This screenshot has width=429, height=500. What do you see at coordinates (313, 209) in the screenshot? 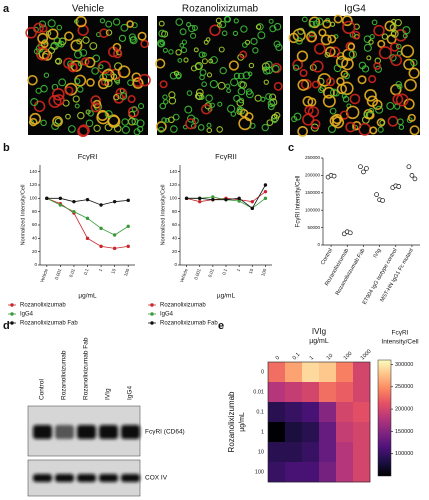
I see `y-tick-label: 100000` at bounding box center [313, 209].